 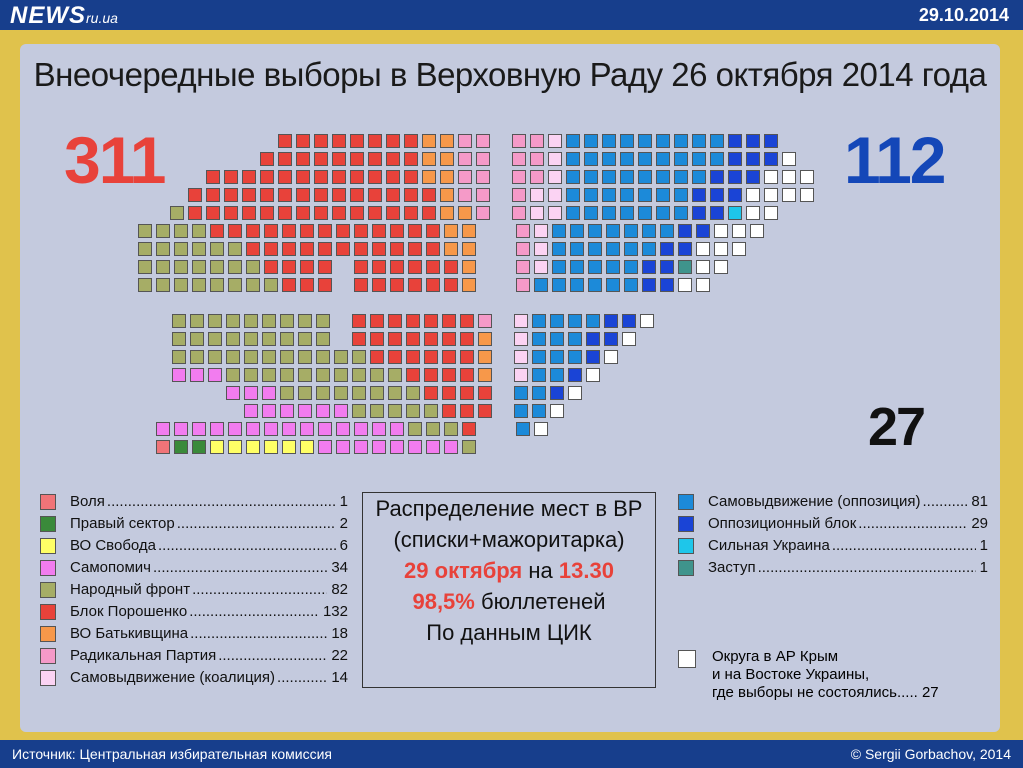 What do you see at coordinates (509, 539) in the screenshot?
I see `info-line-2: (списки+мажоритарка)` at bounding box center [509, 539].